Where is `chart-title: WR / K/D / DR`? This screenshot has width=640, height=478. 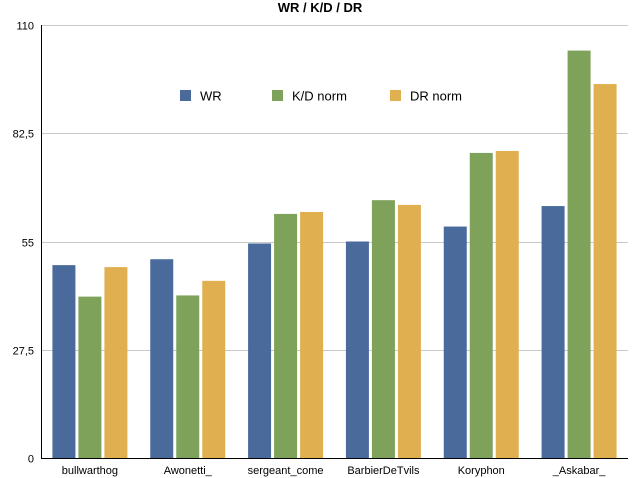
chart-title: WR / K/D / DR is located at coordinates (320, 7).